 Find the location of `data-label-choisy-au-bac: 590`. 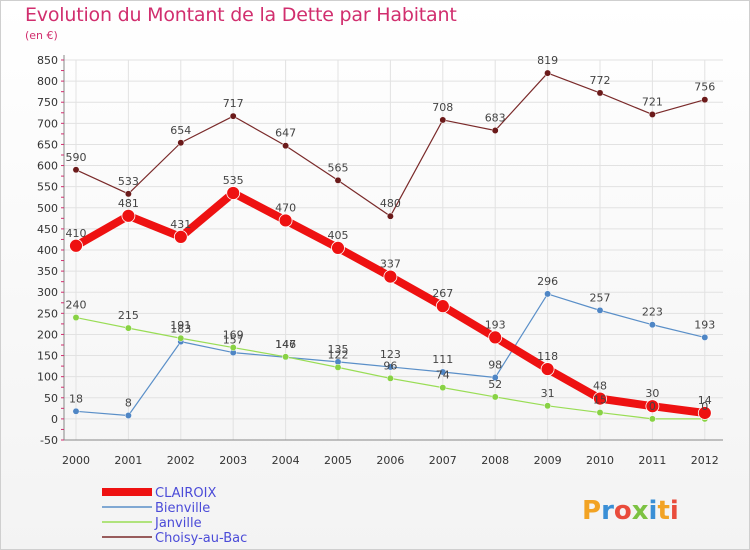

data-label-choisy-au-bac: 590 is located at coordinates (76, 157).